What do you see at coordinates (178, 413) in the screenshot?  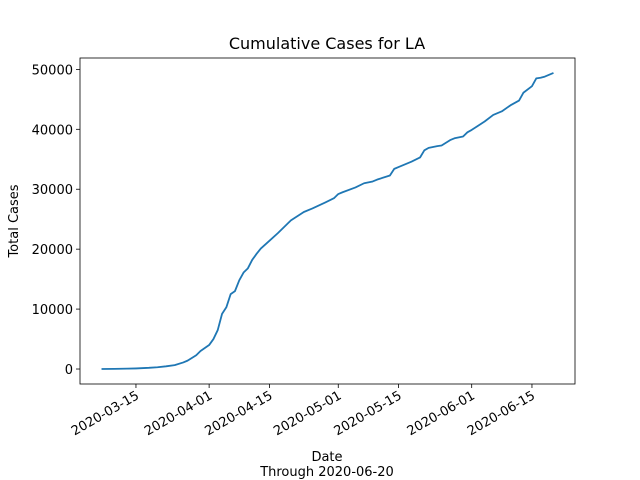 I see `x-tick-label: 2020-04-01` at bounding box center [178, 413].